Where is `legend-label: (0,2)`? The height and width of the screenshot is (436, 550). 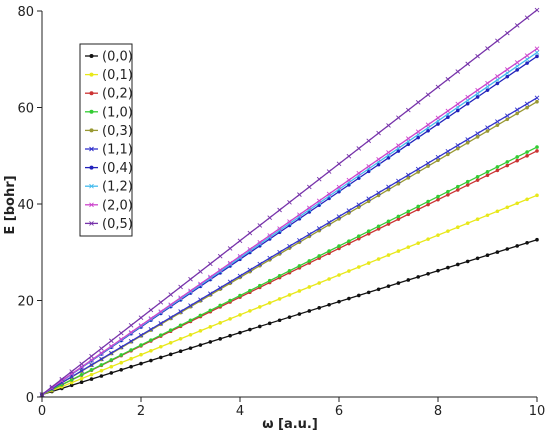
legend-label: (0,2) is located at coordinates (117, 94).